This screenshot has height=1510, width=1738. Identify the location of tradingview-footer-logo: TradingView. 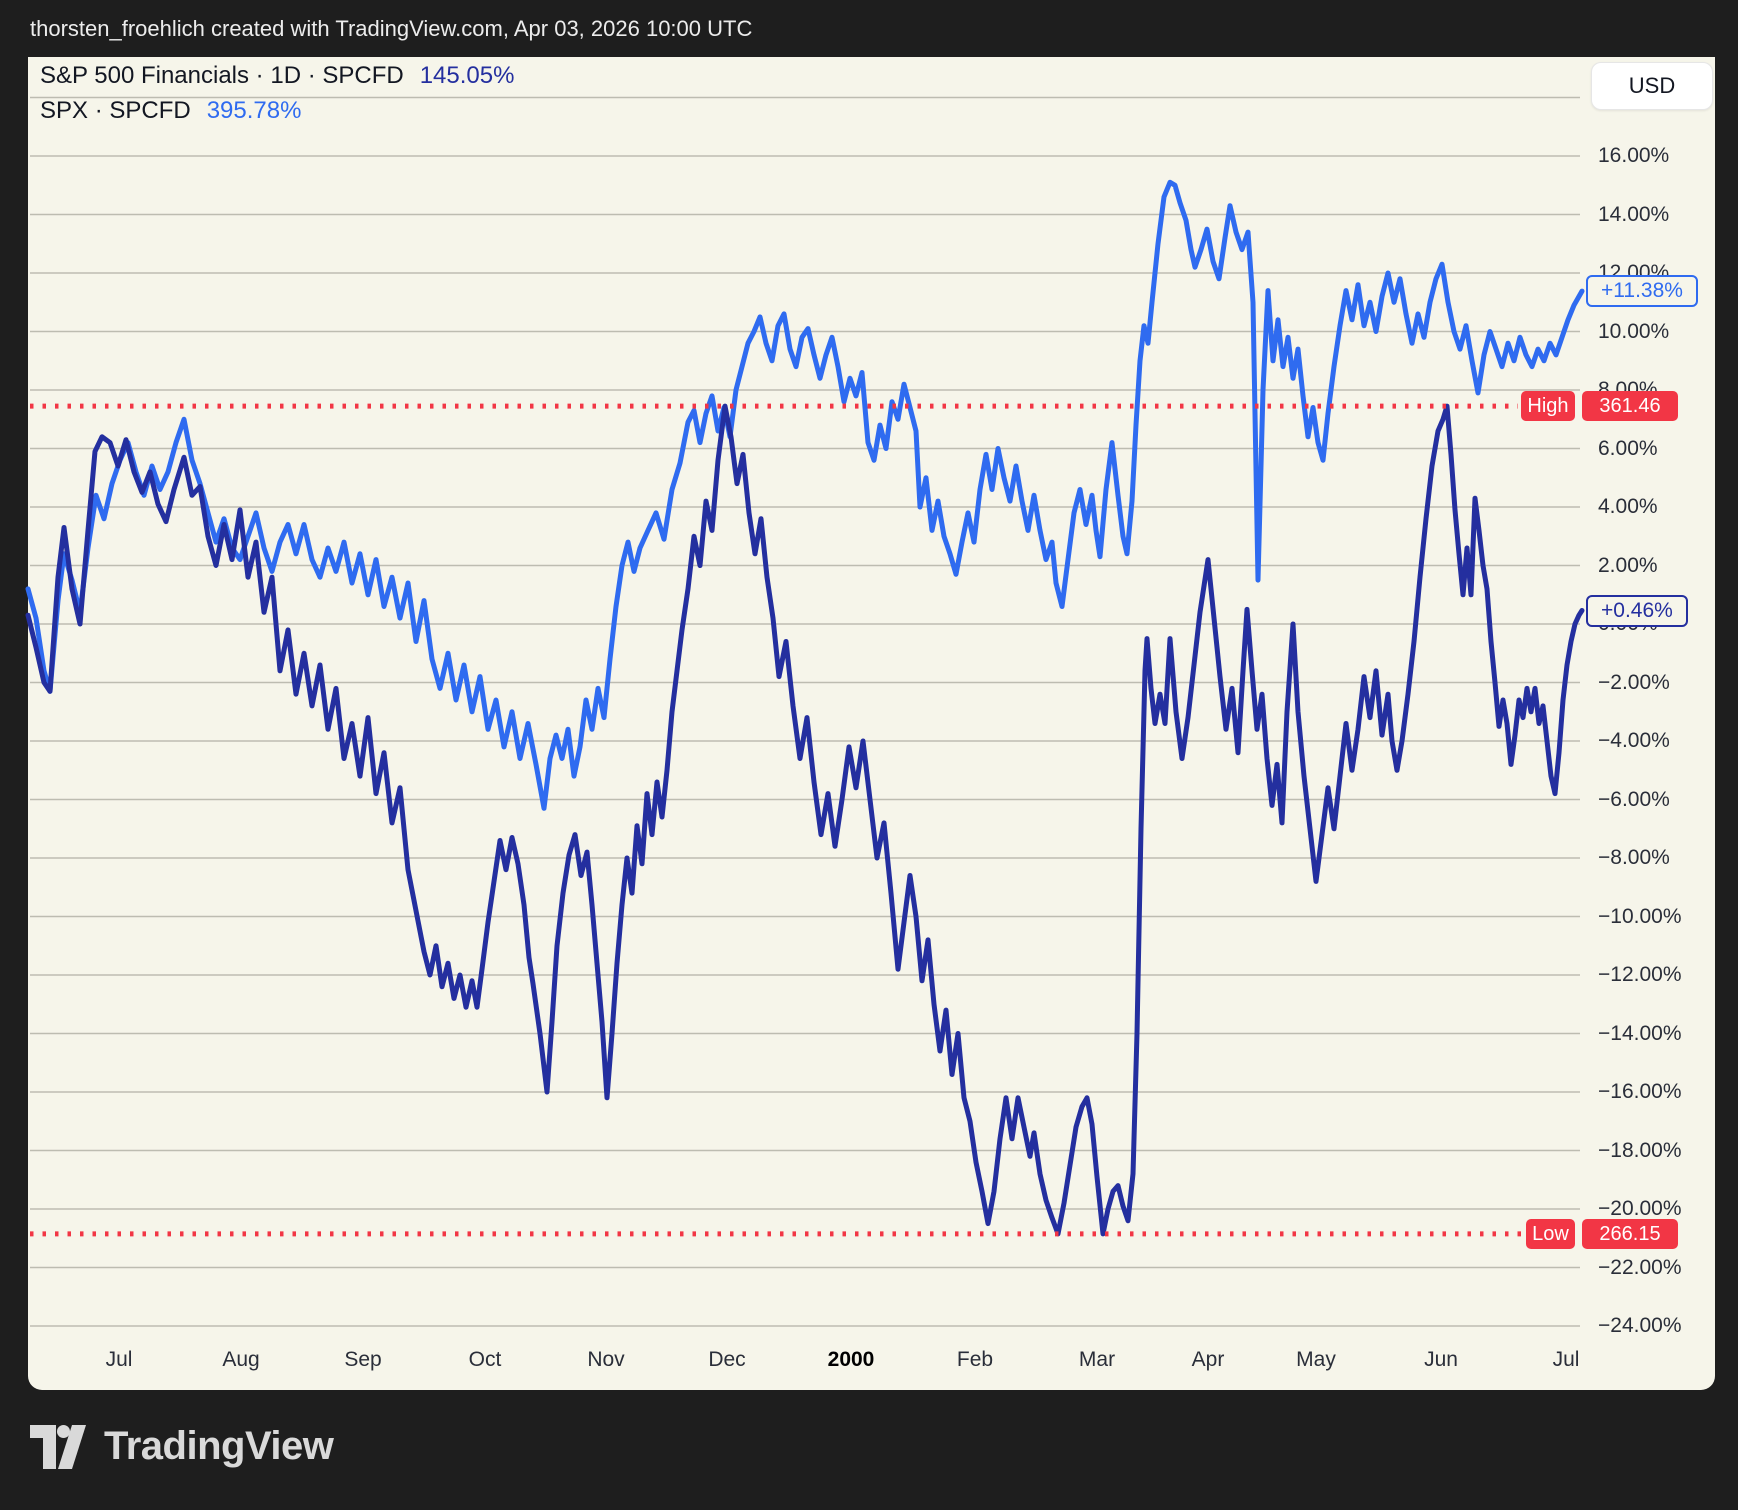
(182, 1446).